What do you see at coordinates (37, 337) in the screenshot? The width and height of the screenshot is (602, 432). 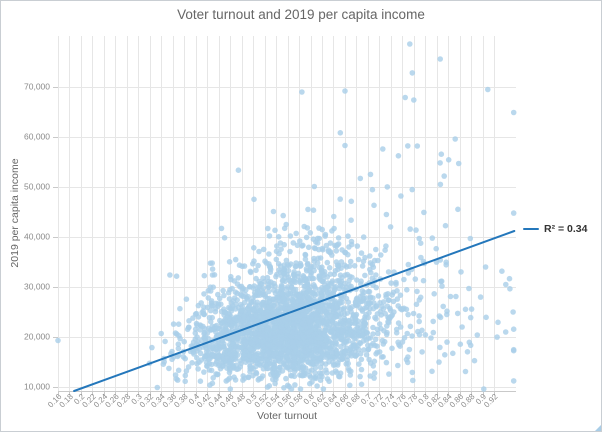 I see `svg-text: 20,000` at bounding box center [37, 337].